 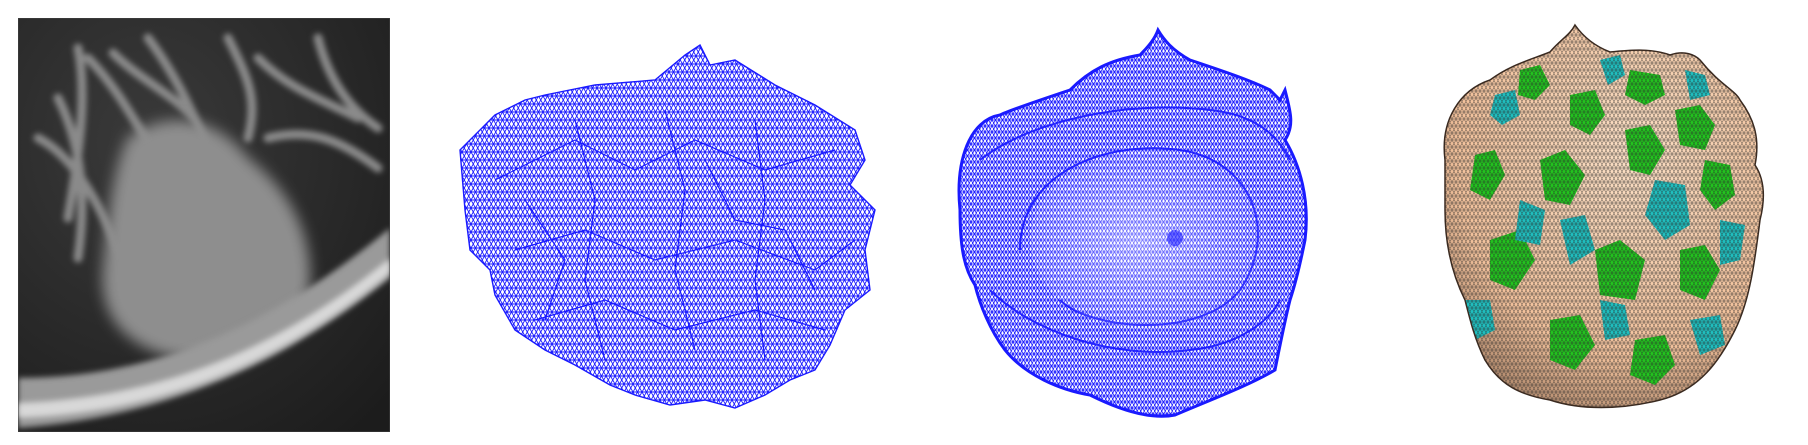 What do you see at coordinates (206, 240) in the screenshot?
I see `tumour-mass` at bounding box center [206, 240].